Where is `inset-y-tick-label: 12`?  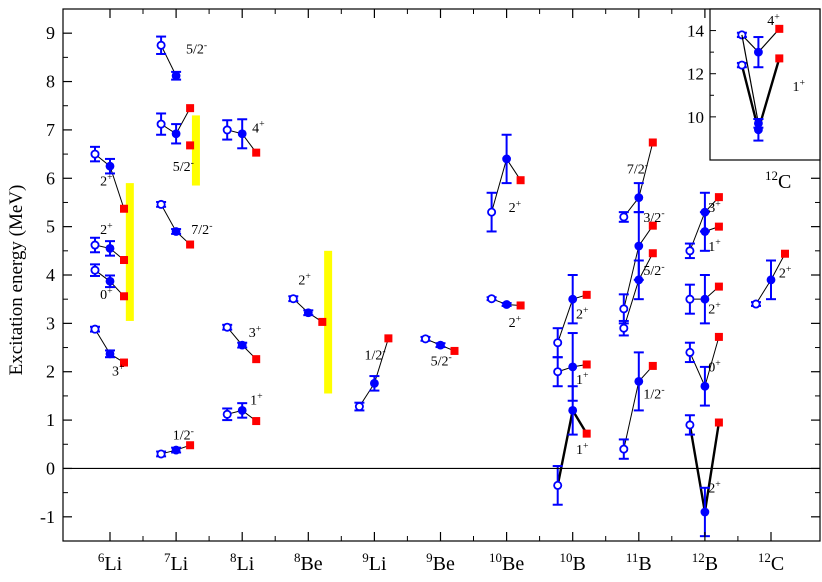
inset-y-tick-label: 12 is located at coordinates (695, 74).